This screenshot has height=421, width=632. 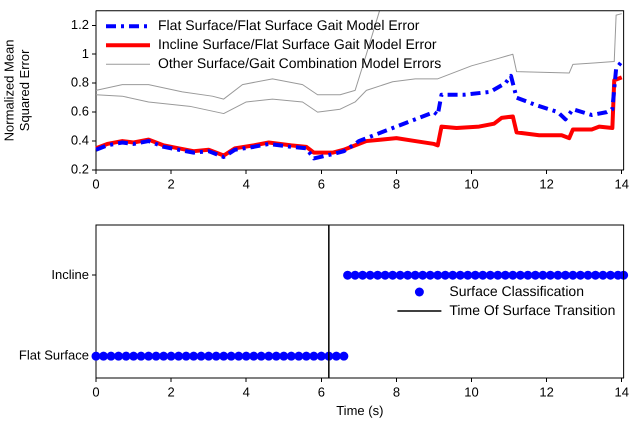 What do you see at coordinates (79, 24) in the screenshot?
I see `y-tick-label: 1.2` at bounding box center [79, 24].